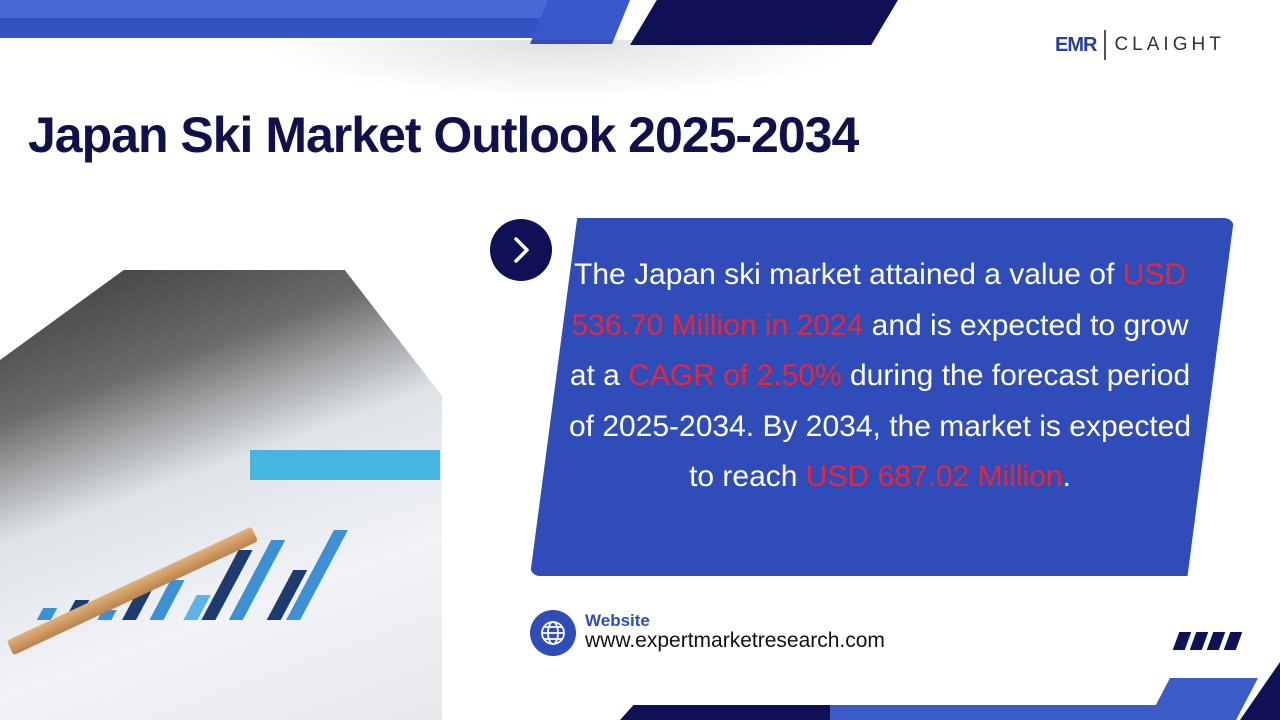 This screenshot has width=1280, height=720. Describe the element at coordinates (443, 135) in the screenshot. I see `page-title: Japan Ski Market Outlook 2025-2034` at that location.